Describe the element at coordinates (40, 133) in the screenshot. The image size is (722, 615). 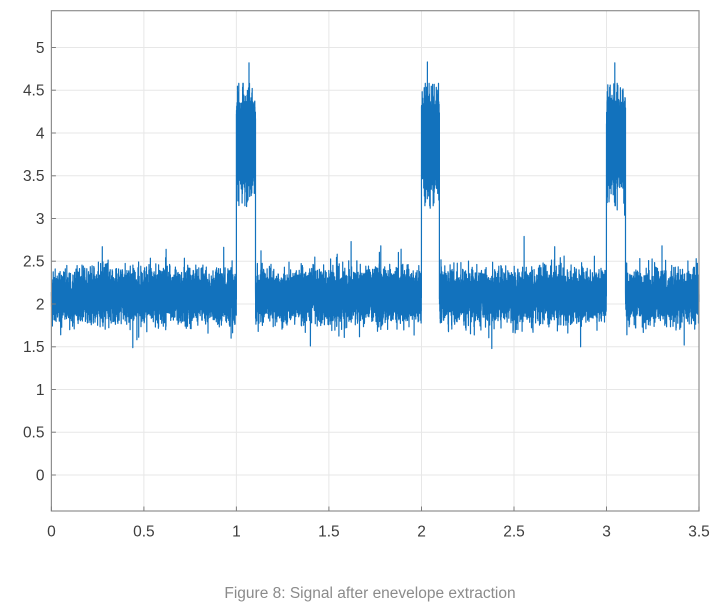
I see `svg-text: 4` at that location.